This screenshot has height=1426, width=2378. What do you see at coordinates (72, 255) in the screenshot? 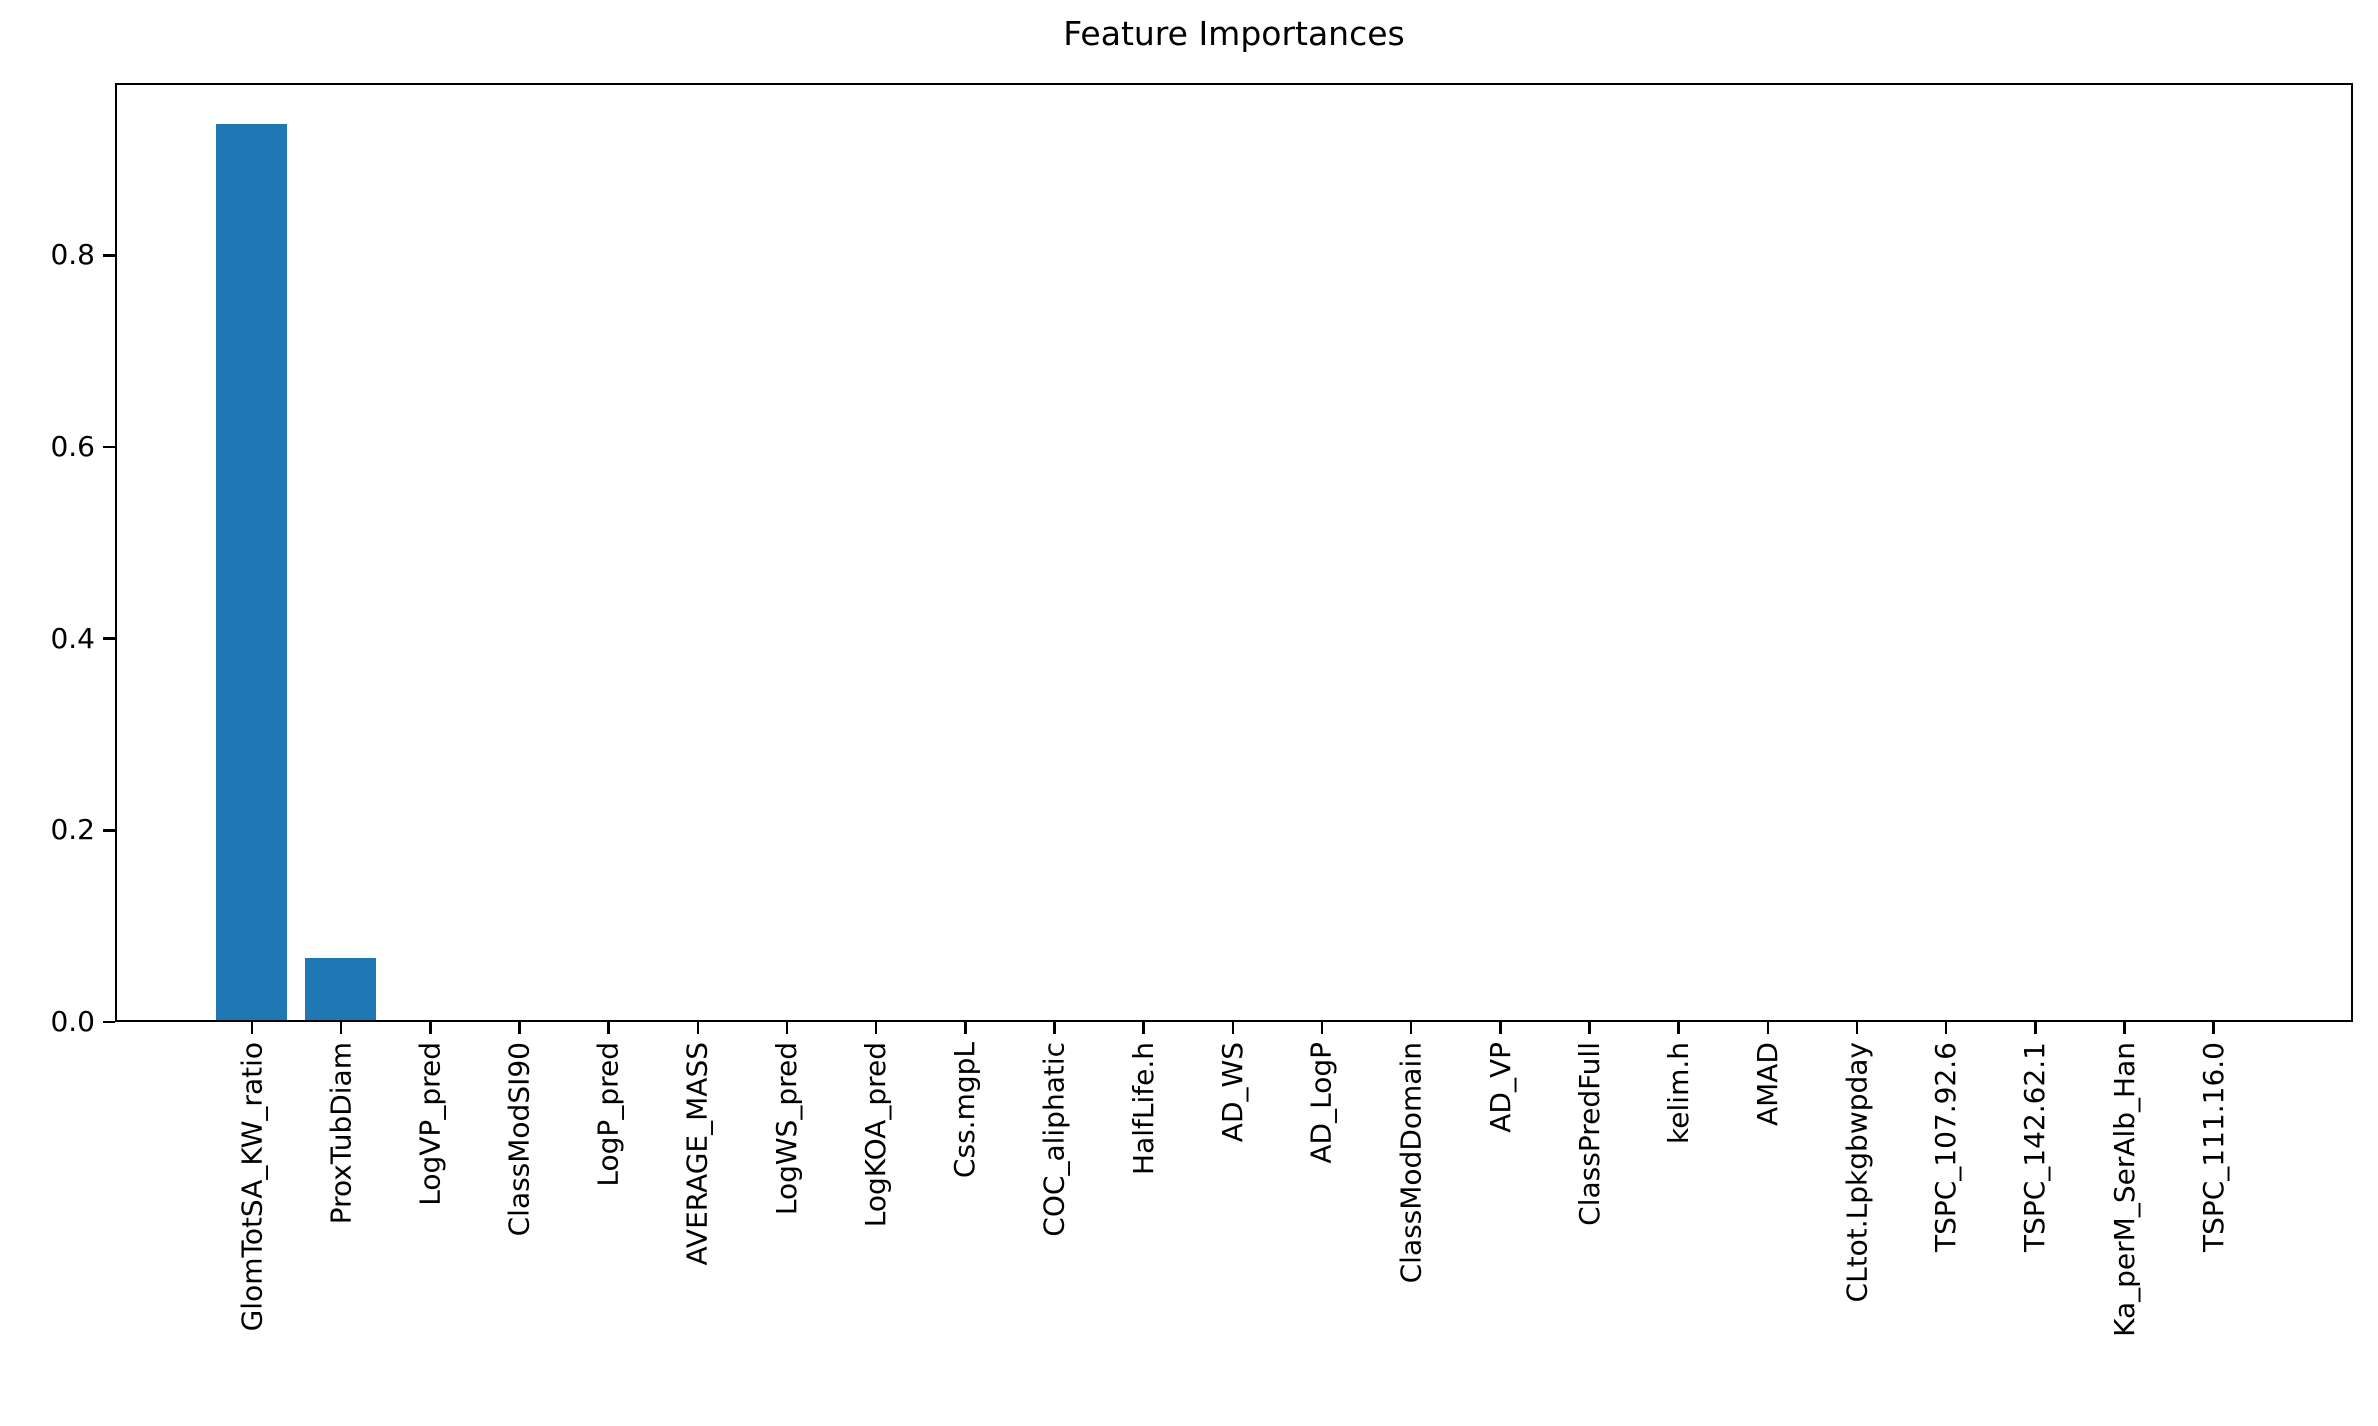
I see `y-tick-label: 0.8` at bounding box center [72, 255].